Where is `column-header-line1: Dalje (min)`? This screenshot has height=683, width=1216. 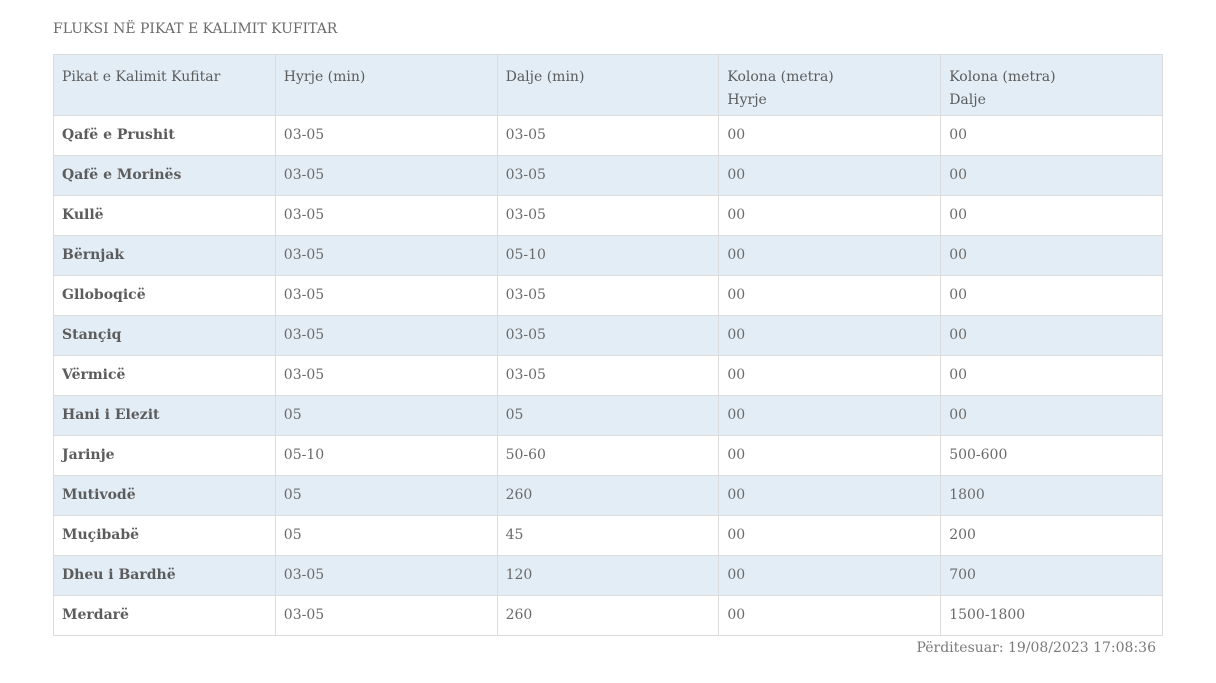
column-header-line1: Dalje (min) is located at coordinates (545, 77).